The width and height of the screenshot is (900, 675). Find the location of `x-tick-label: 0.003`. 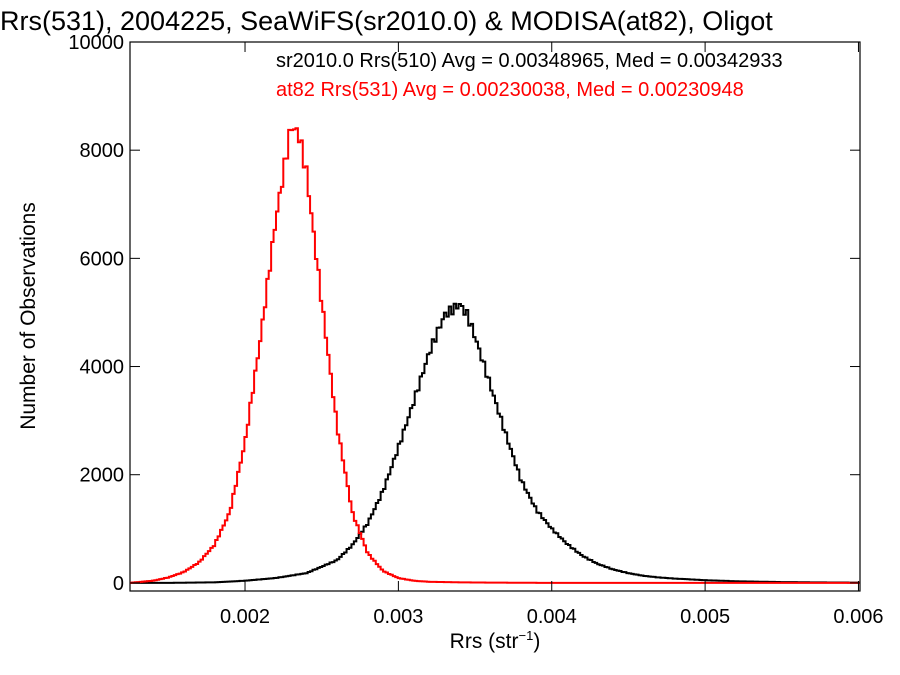

x-tick-label: 0.003 is located at coordinates (398, 617).